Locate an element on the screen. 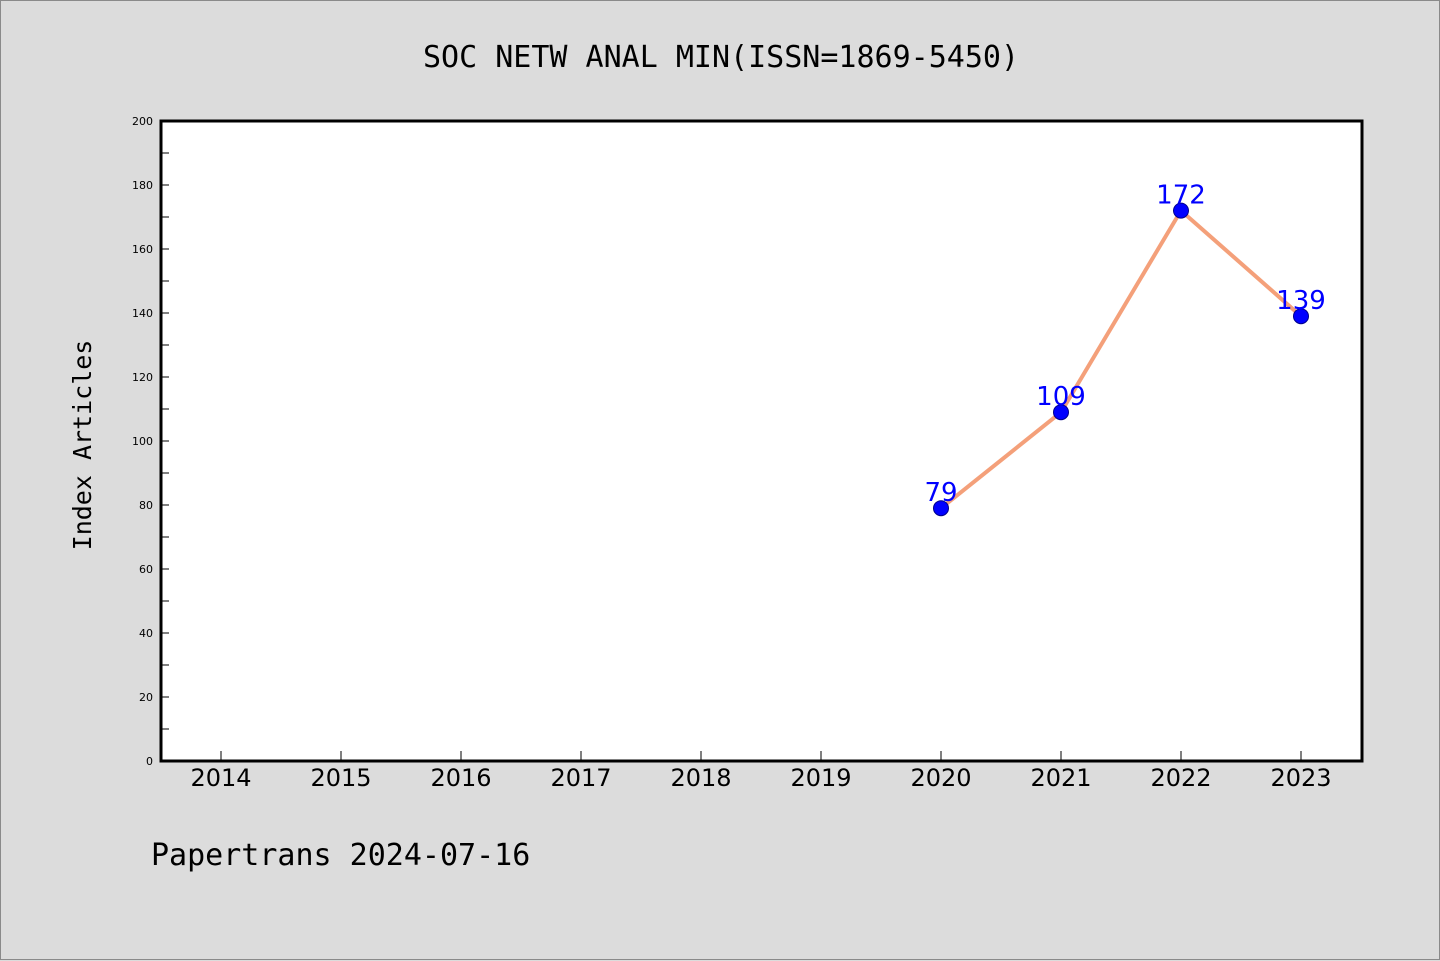 This screenshot has width=1440, height=961. y-tick-label: 0 is located at coordinates (149, 761).